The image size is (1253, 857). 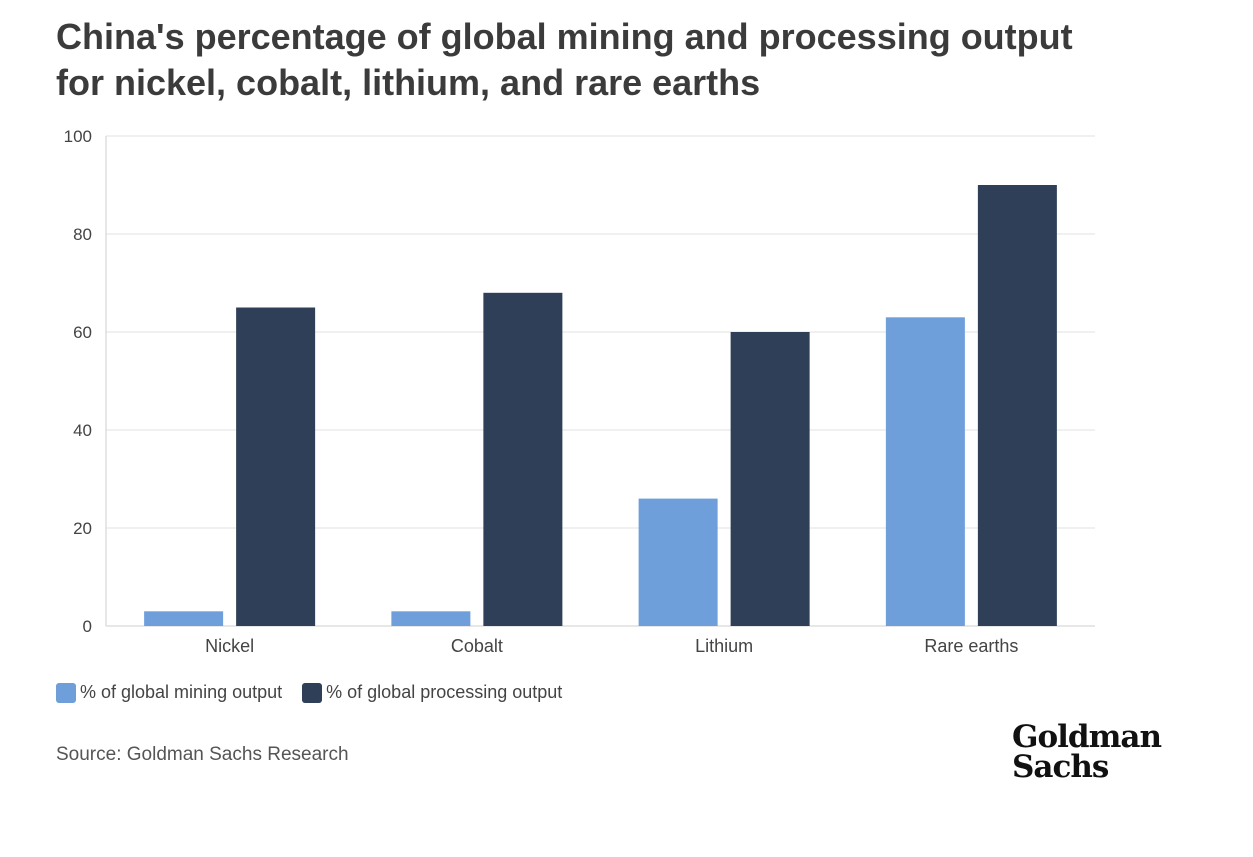 What do you see at coordinates (431, 618) in the screenshot?
I see `bar-cobalt-mining` at bounding box center [431, 618].